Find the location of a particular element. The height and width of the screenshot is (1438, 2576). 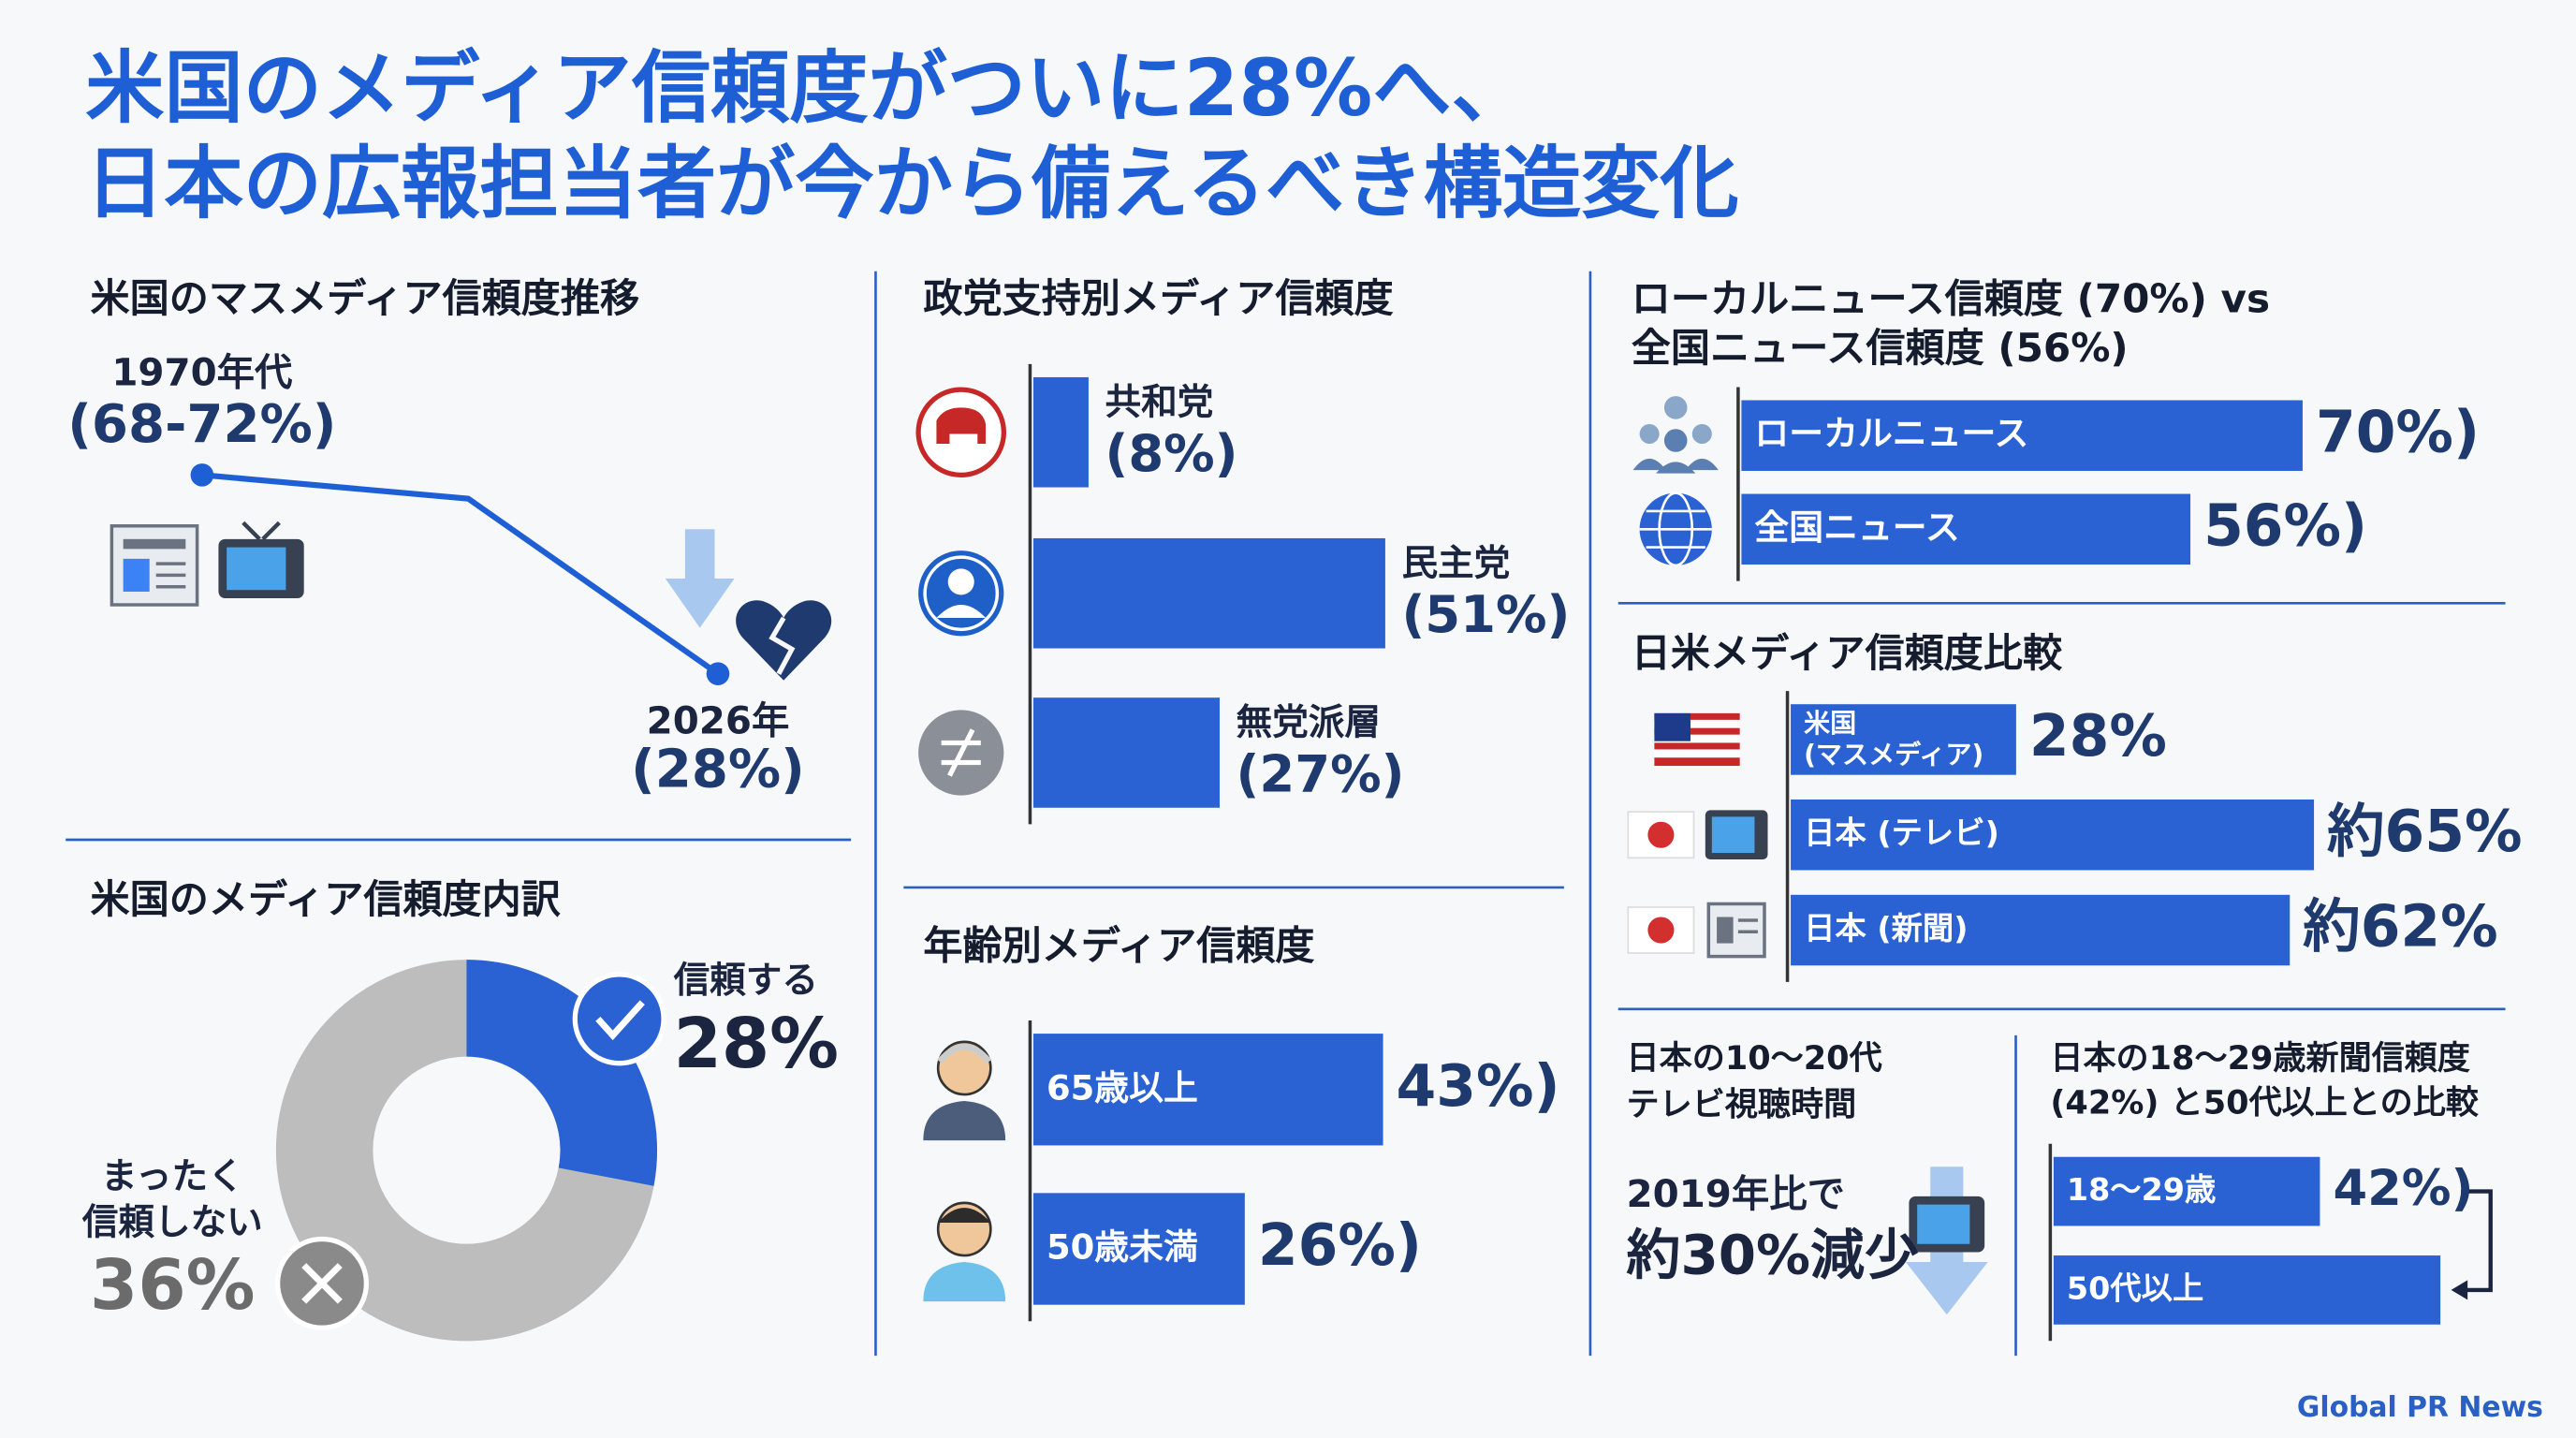

section-title: ローカルニュース信頼度 (70%) vs 全国ニュース信頼度 (56%) is located at coordinates (1951, 323).